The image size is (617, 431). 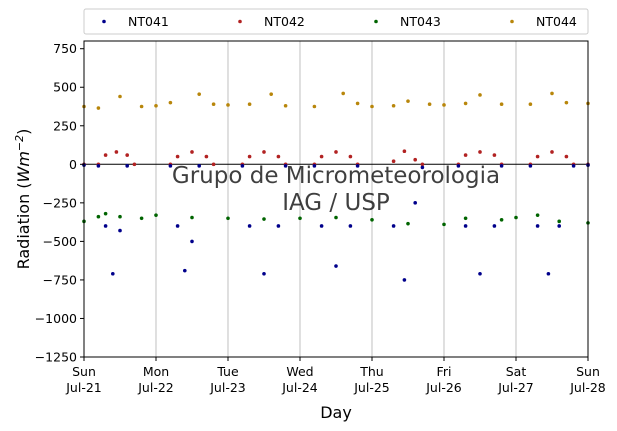 I want to click on legend-label-NT044: NT044, so click(x=556, y=21).